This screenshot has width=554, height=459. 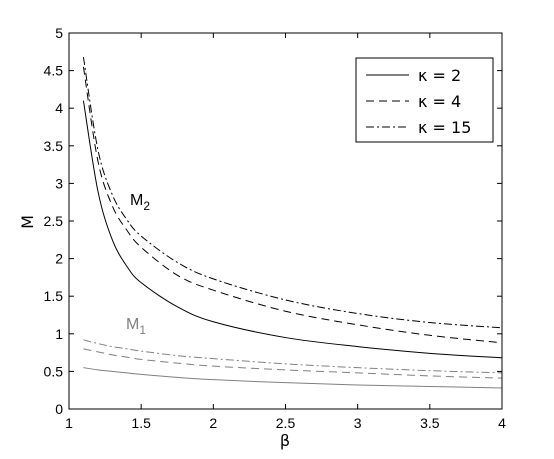 What do you see at coordinates (59, 108) in the screenshot?
I see `y-tick-label: 4` at bounding box center [59, 108].